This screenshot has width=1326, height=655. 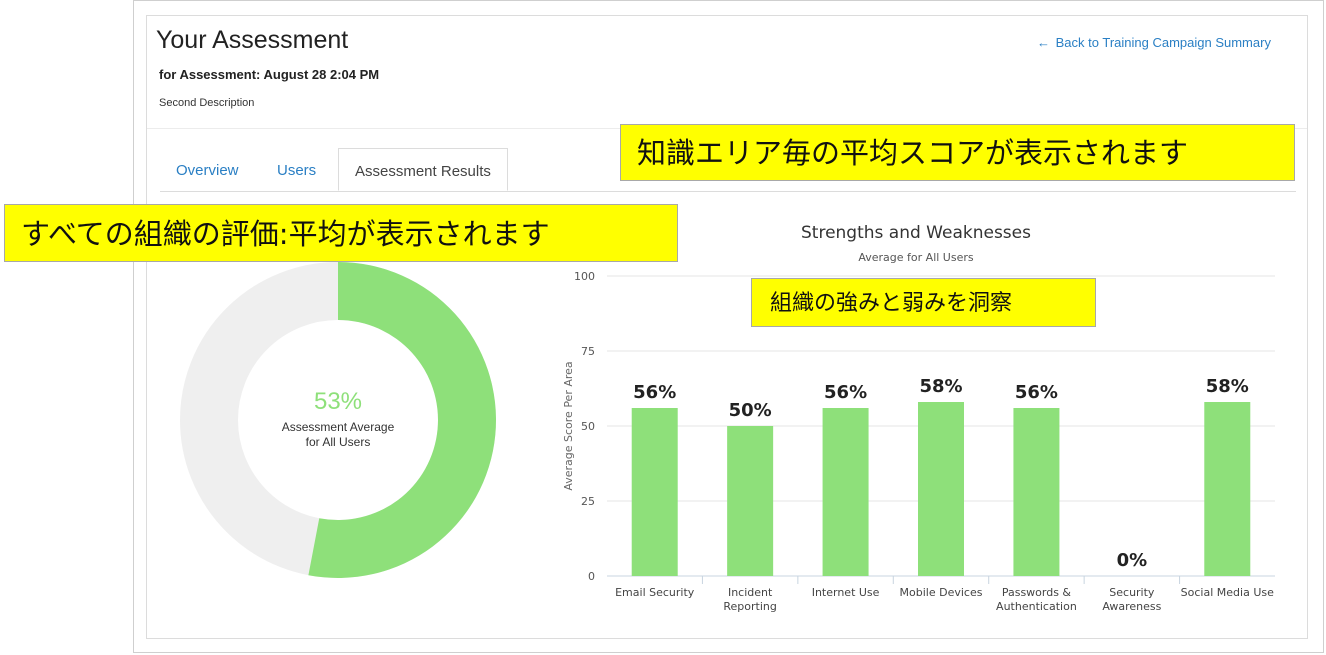 I want to click on x-tick-label: Awareness, so click(x=1131, y=606).